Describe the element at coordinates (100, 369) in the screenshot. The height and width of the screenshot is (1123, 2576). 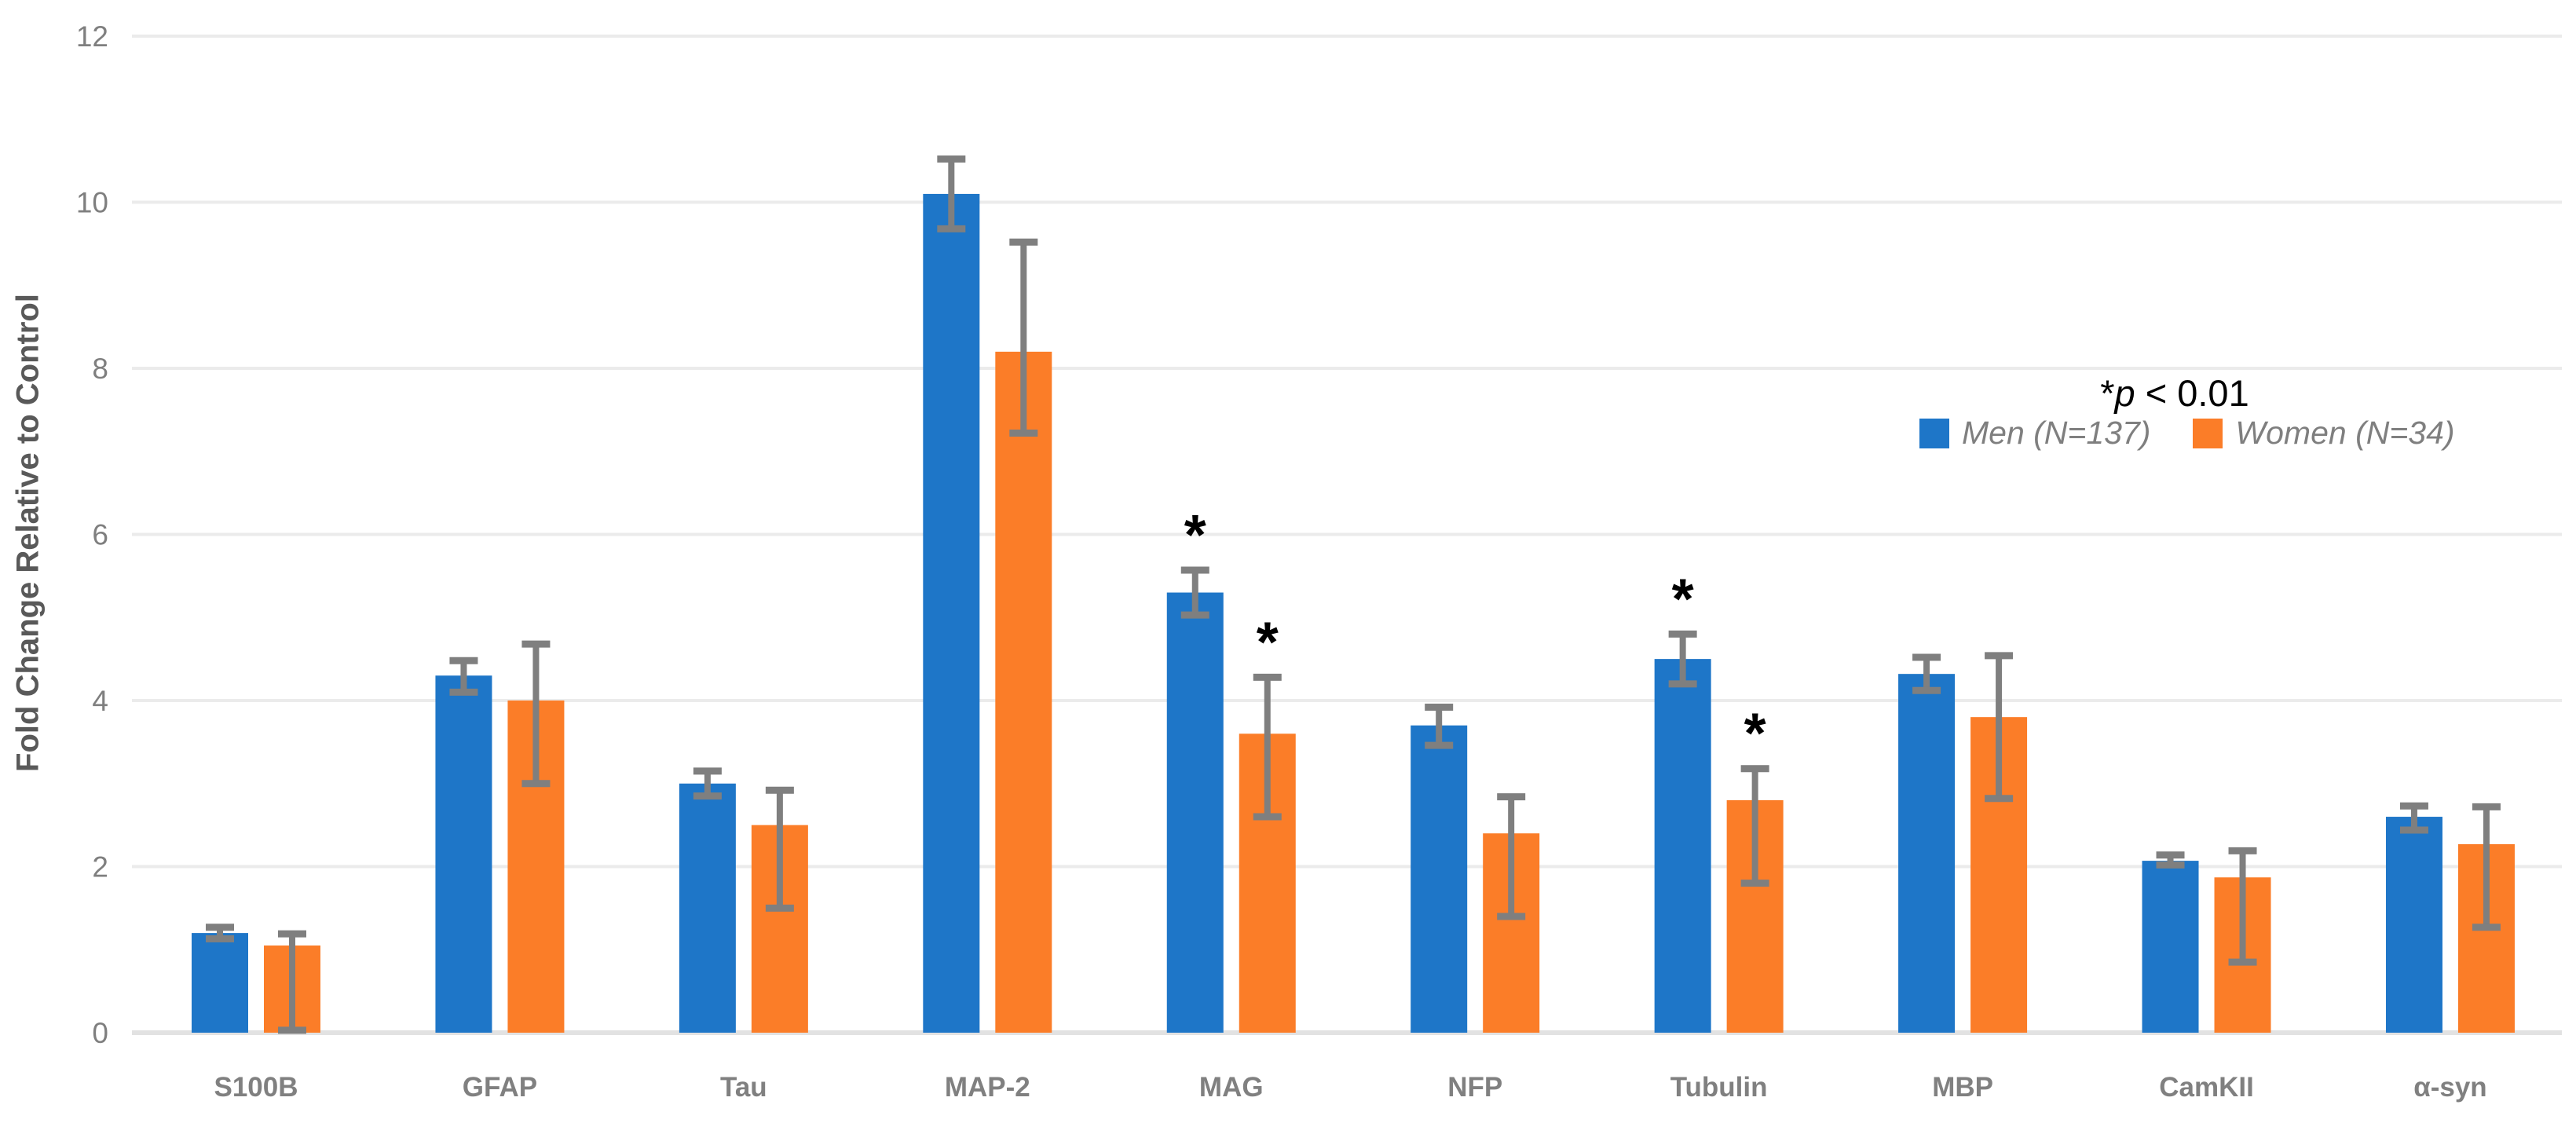
I see `y-tick-label: 8` at that location.